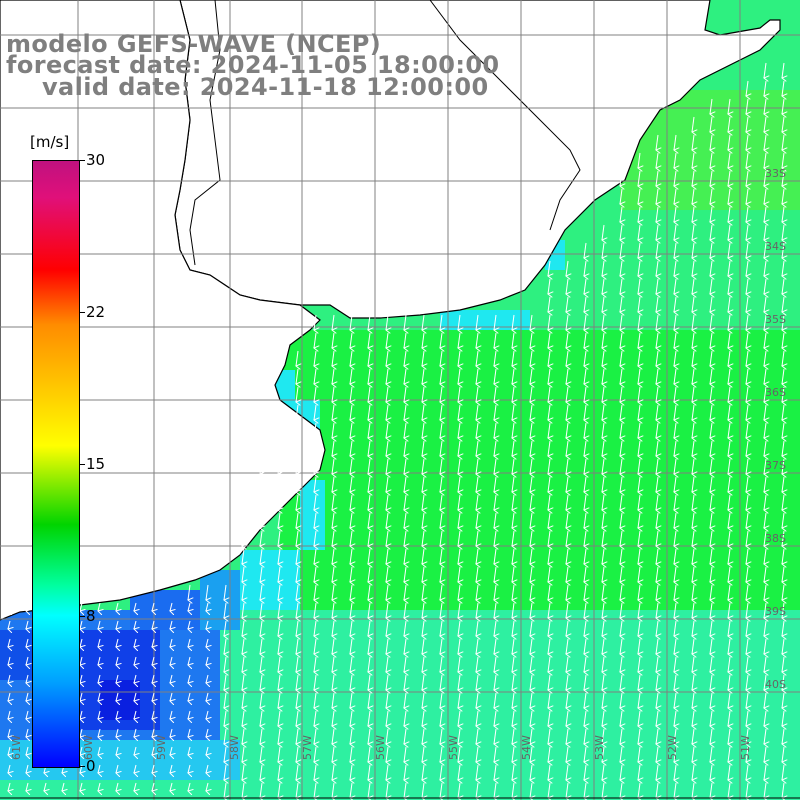  What do you see at coordinates (161, 747) in the screenshot?
I see `lon-label: 59W` at bounding box center [161, 747].